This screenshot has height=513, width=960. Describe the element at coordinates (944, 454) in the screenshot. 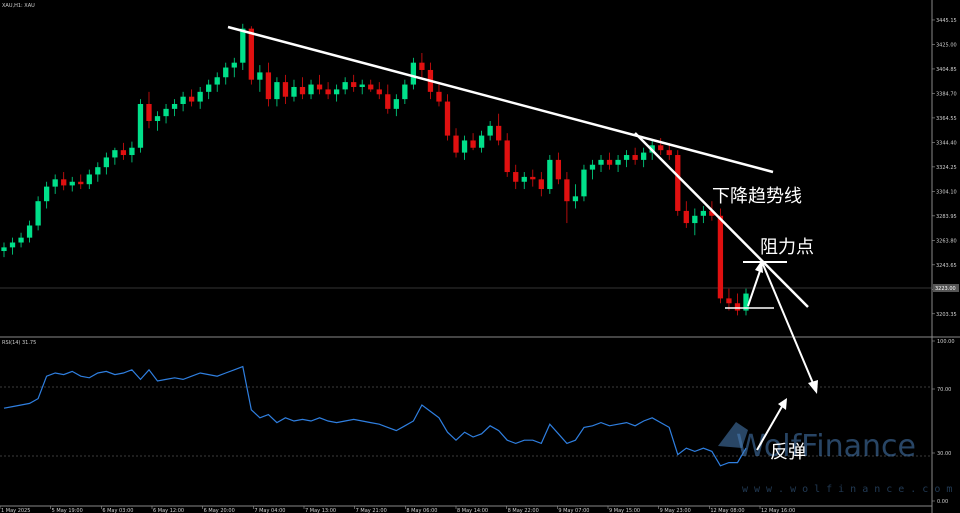

I see `rsi-tick-label: 30.00` at that location.